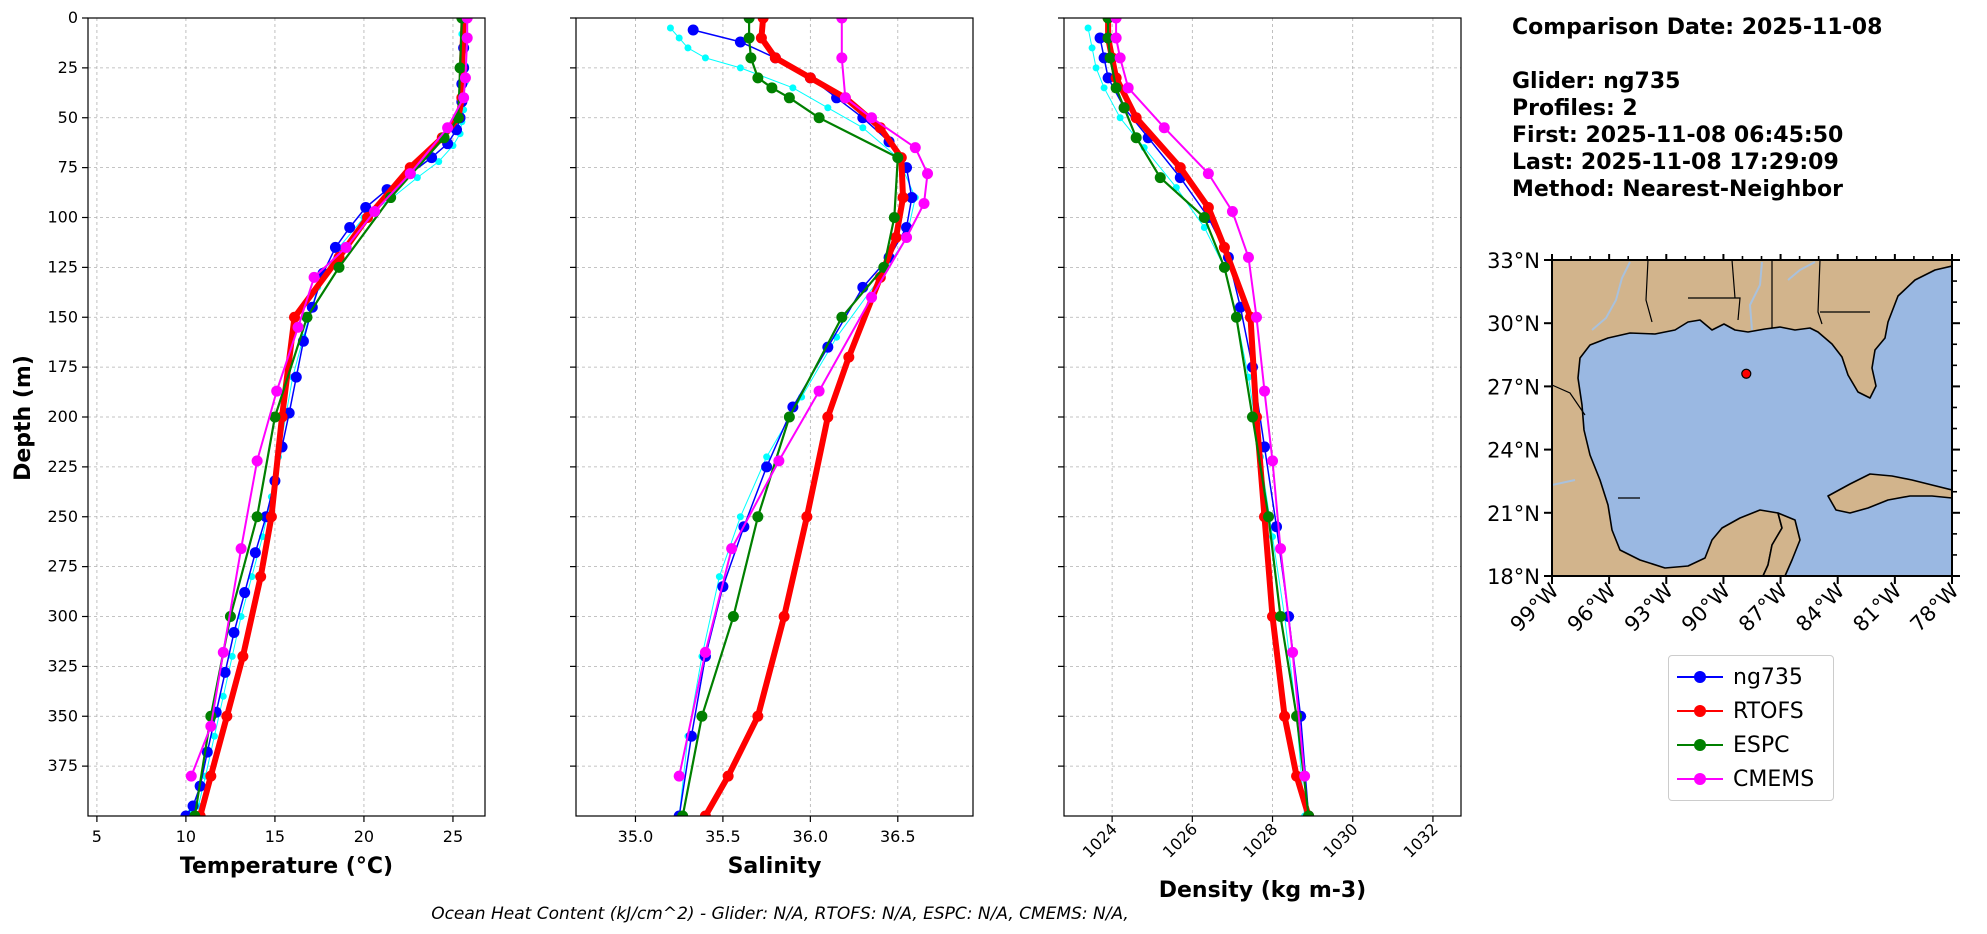 This screenshot has width=1987, height=934. I want to click on series-espc-line, so click(790, 417).